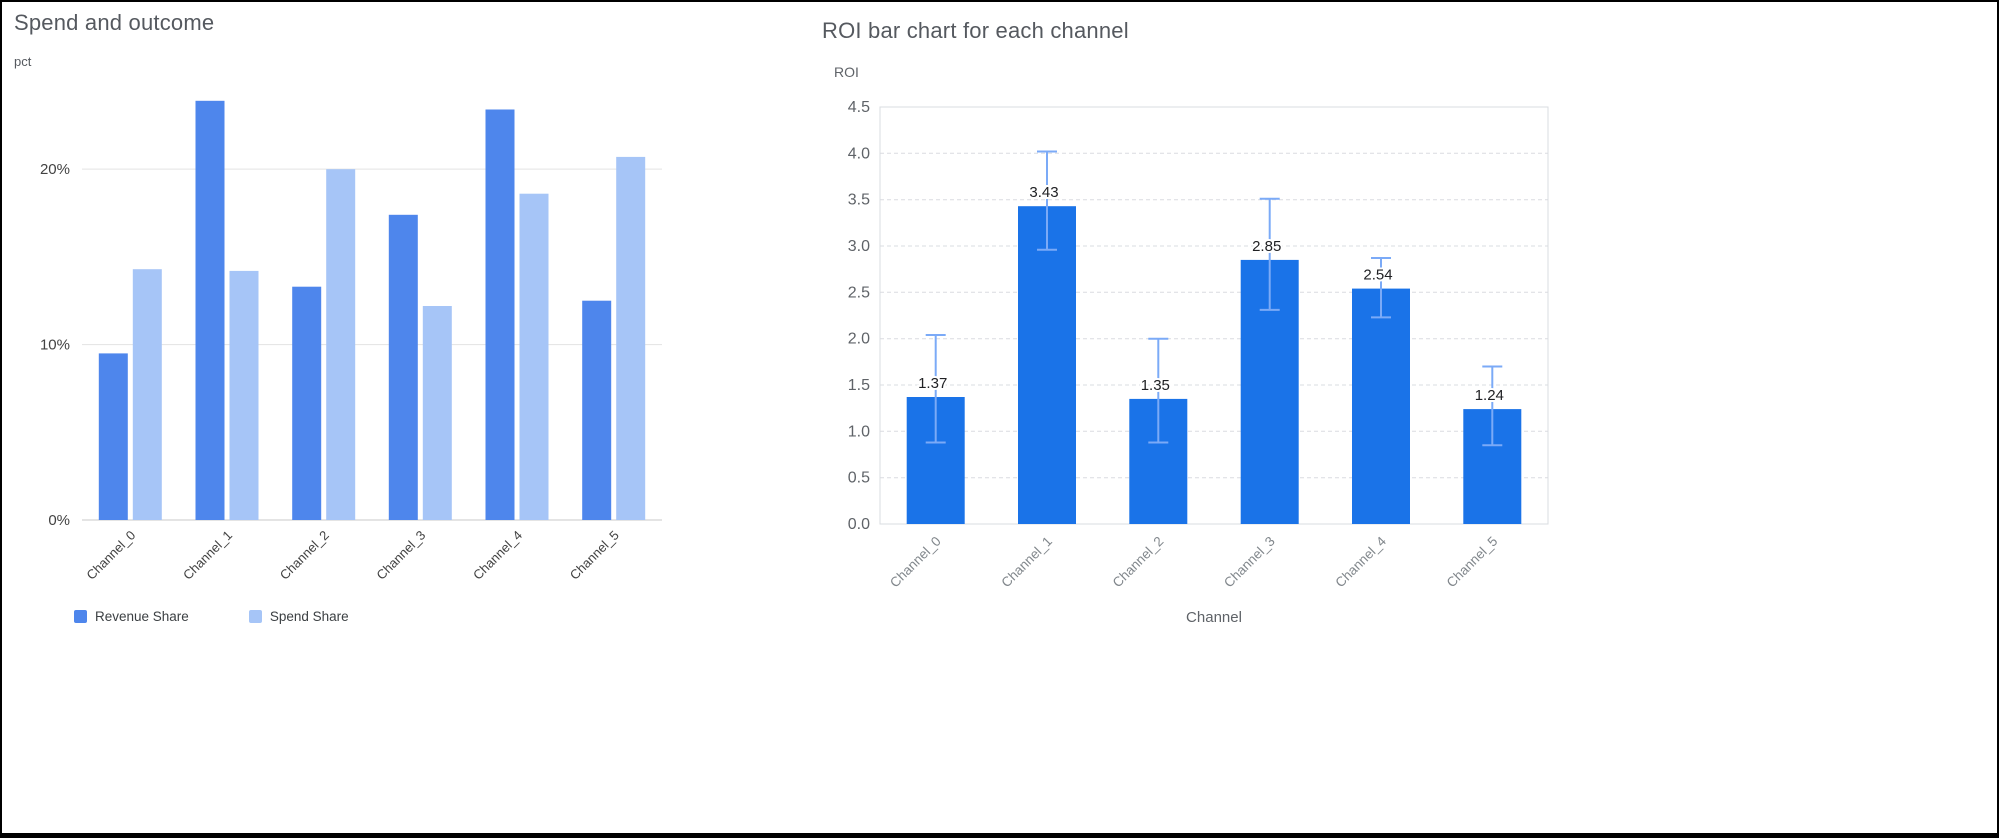 The width and height of the screenshot is (1999, 838). I want to click on legend-item-spend-share: Spend Share, so click(298, 616).